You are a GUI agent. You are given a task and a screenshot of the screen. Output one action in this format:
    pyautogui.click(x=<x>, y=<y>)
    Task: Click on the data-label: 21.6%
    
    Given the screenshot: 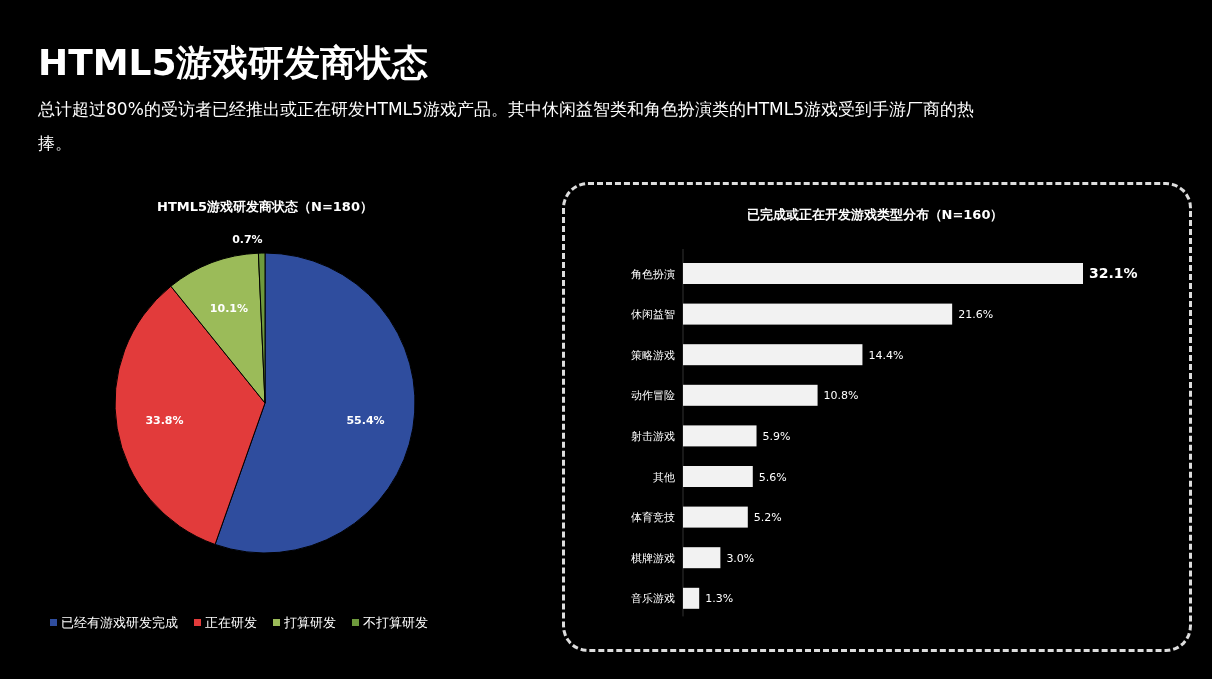 What is the action you would take?
    pyautogui.click(x=976, y=315)
    